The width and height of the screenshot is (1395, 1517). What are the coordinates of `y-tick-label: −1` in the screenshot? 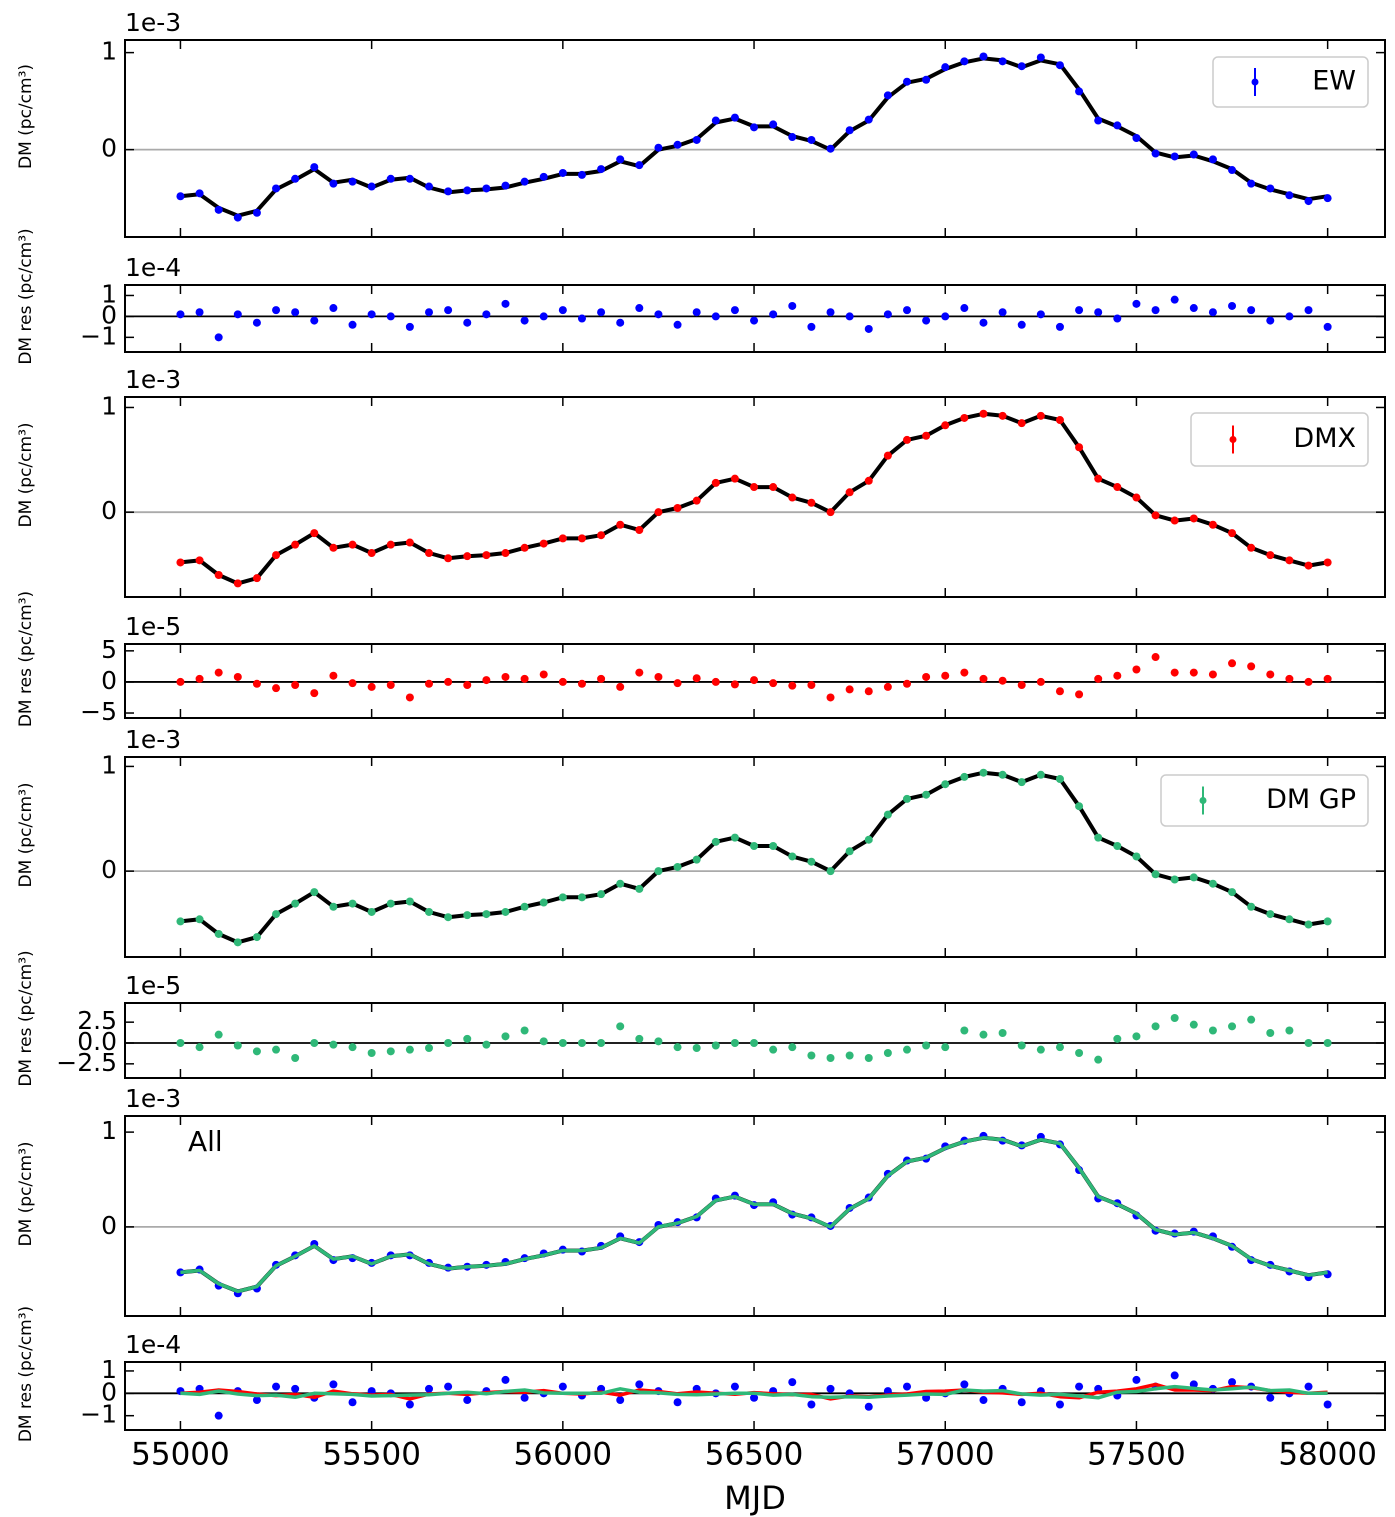 It's located at (98, 1414).